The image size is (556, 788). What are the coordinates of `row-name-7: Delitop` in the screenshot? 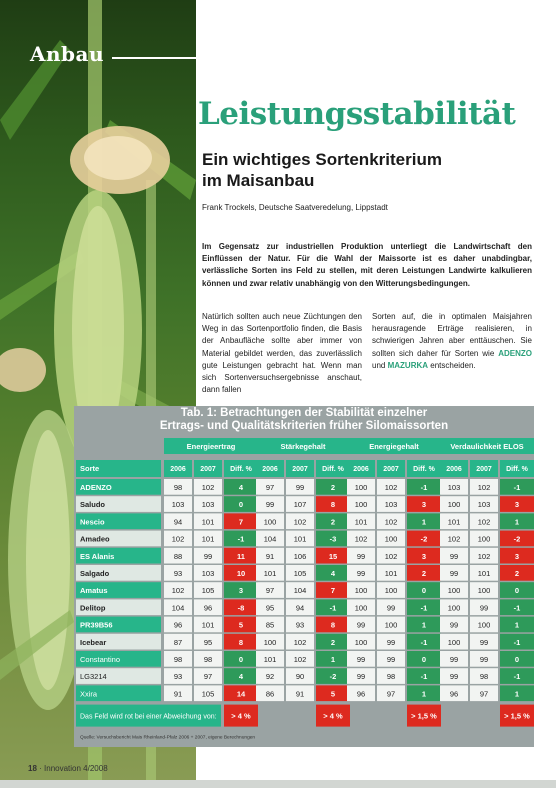 It's located at (93, 607).